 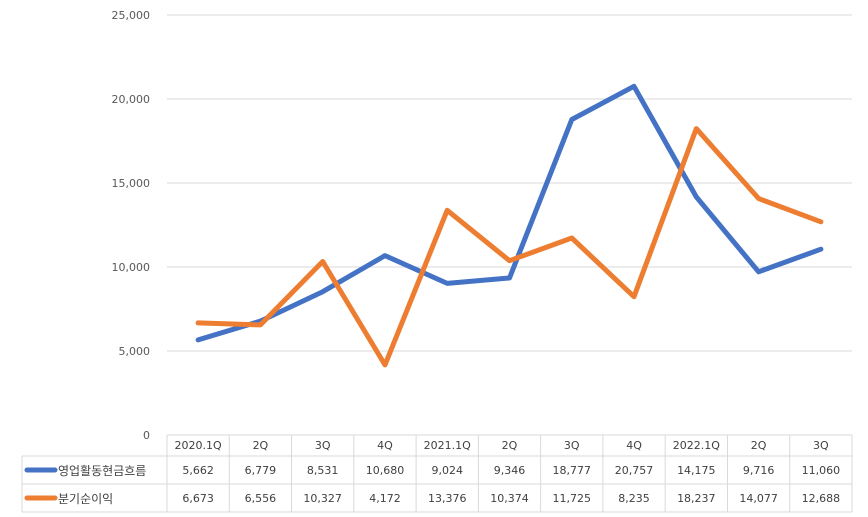 I want to click on legend-label: 영업활동현금흐름, so click(x=102, y=471).